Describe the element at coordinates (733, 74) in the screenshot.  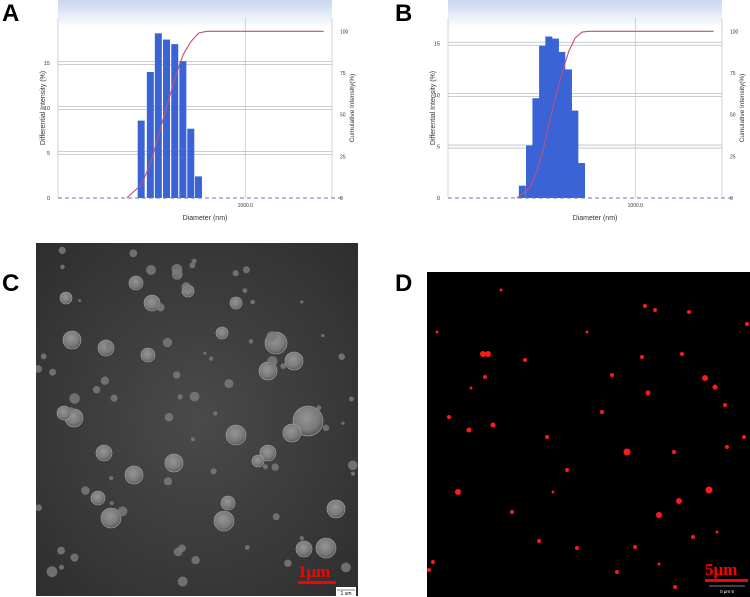
I see `y2-tick-label: 75` at that location.